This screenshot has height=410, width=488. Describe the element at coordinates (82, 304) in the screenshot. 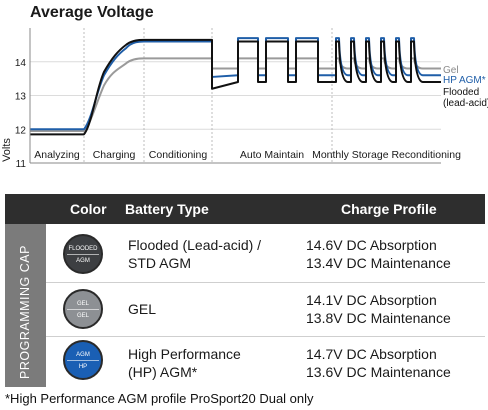

I see `cap-top-label: GEL` at that location.